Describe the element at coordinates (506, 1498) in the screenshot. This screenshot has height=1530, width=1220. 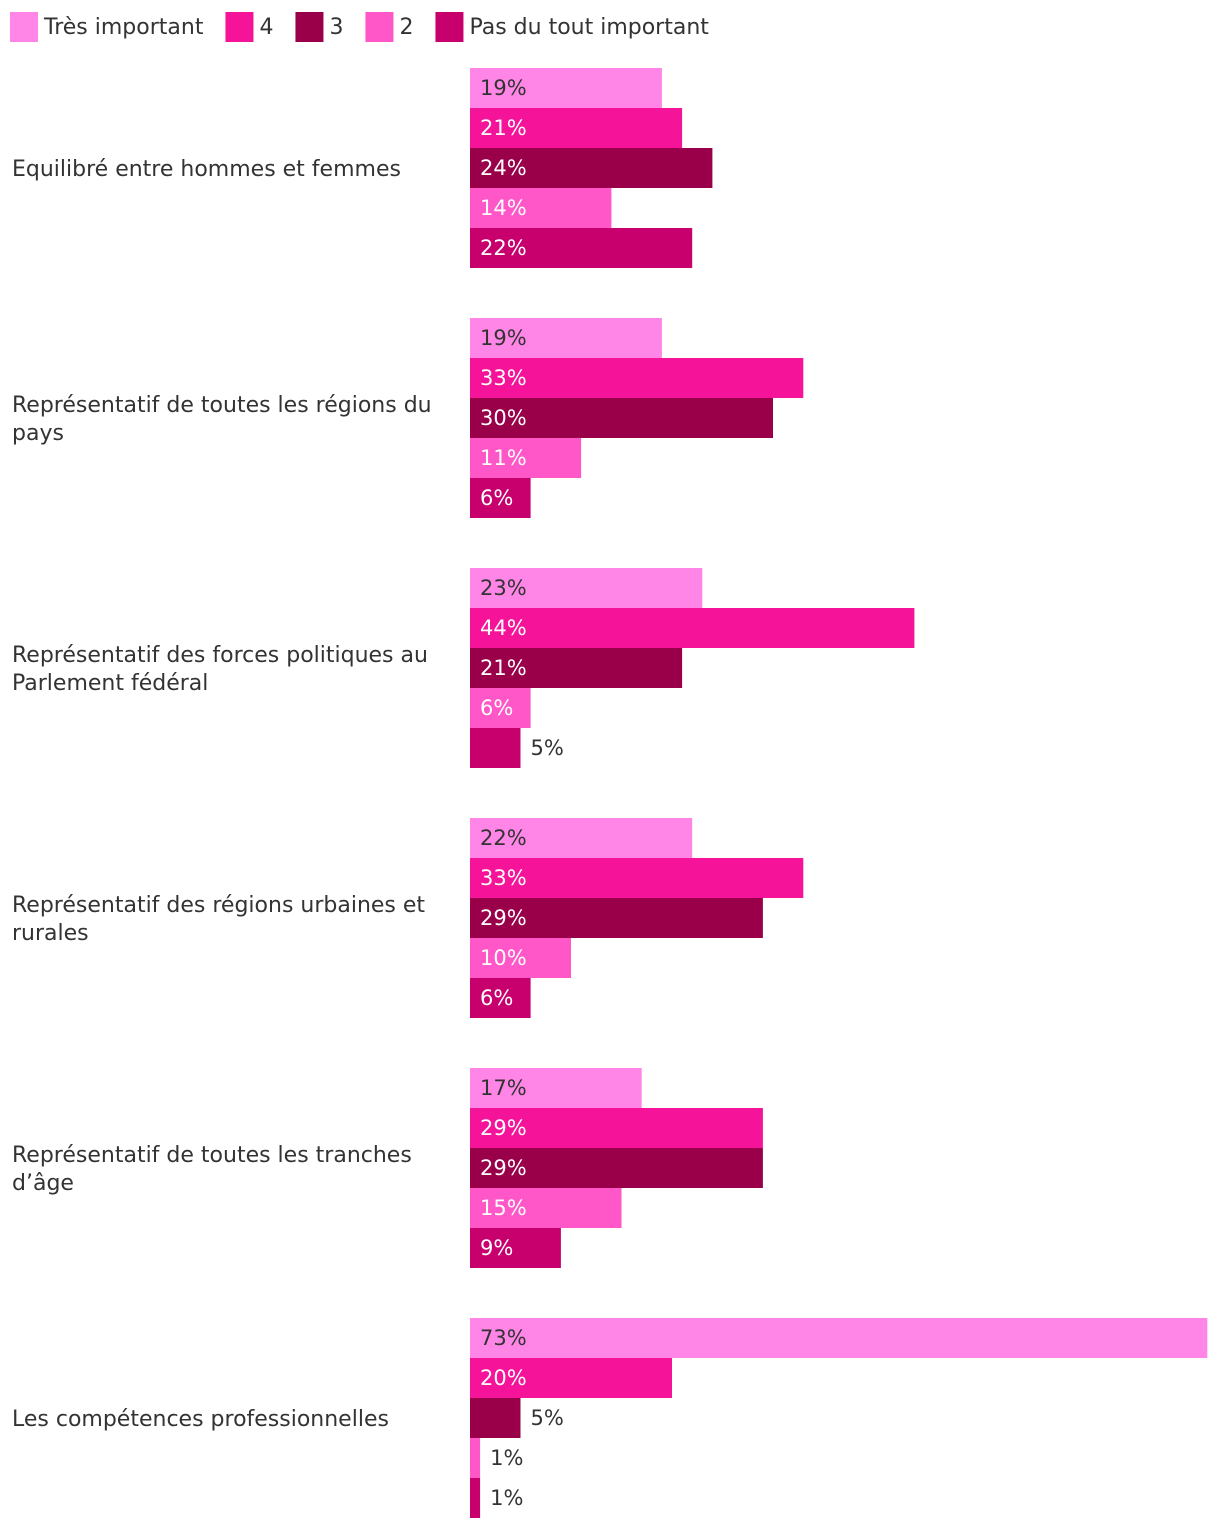
I see `data-label-5-4: 1%` at that location.